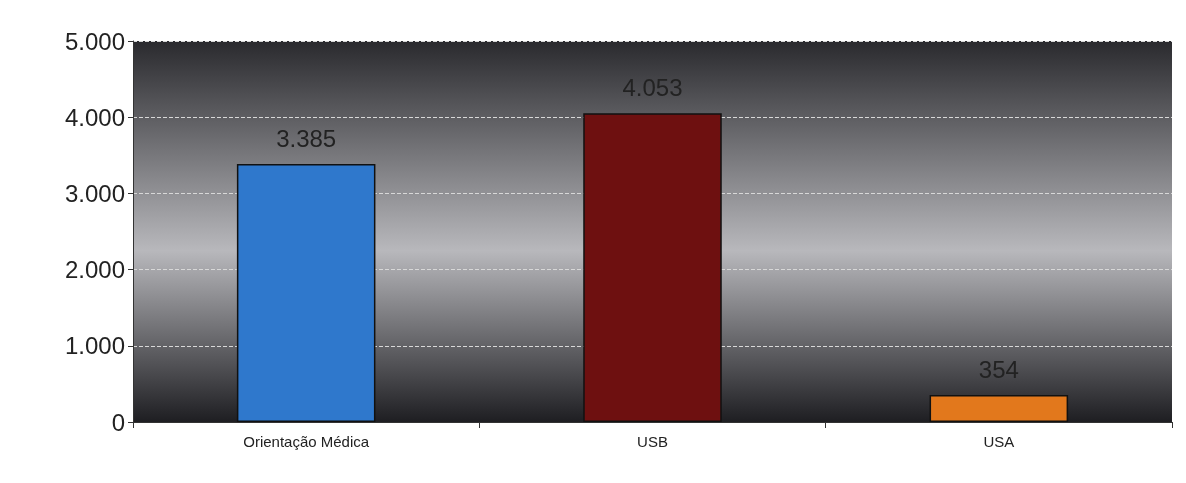 The image size is (1186, 483). Describe the element at coordinates (306, 441) in the screenshot. I see `x-tick-label: Orientação Médica` at that location.